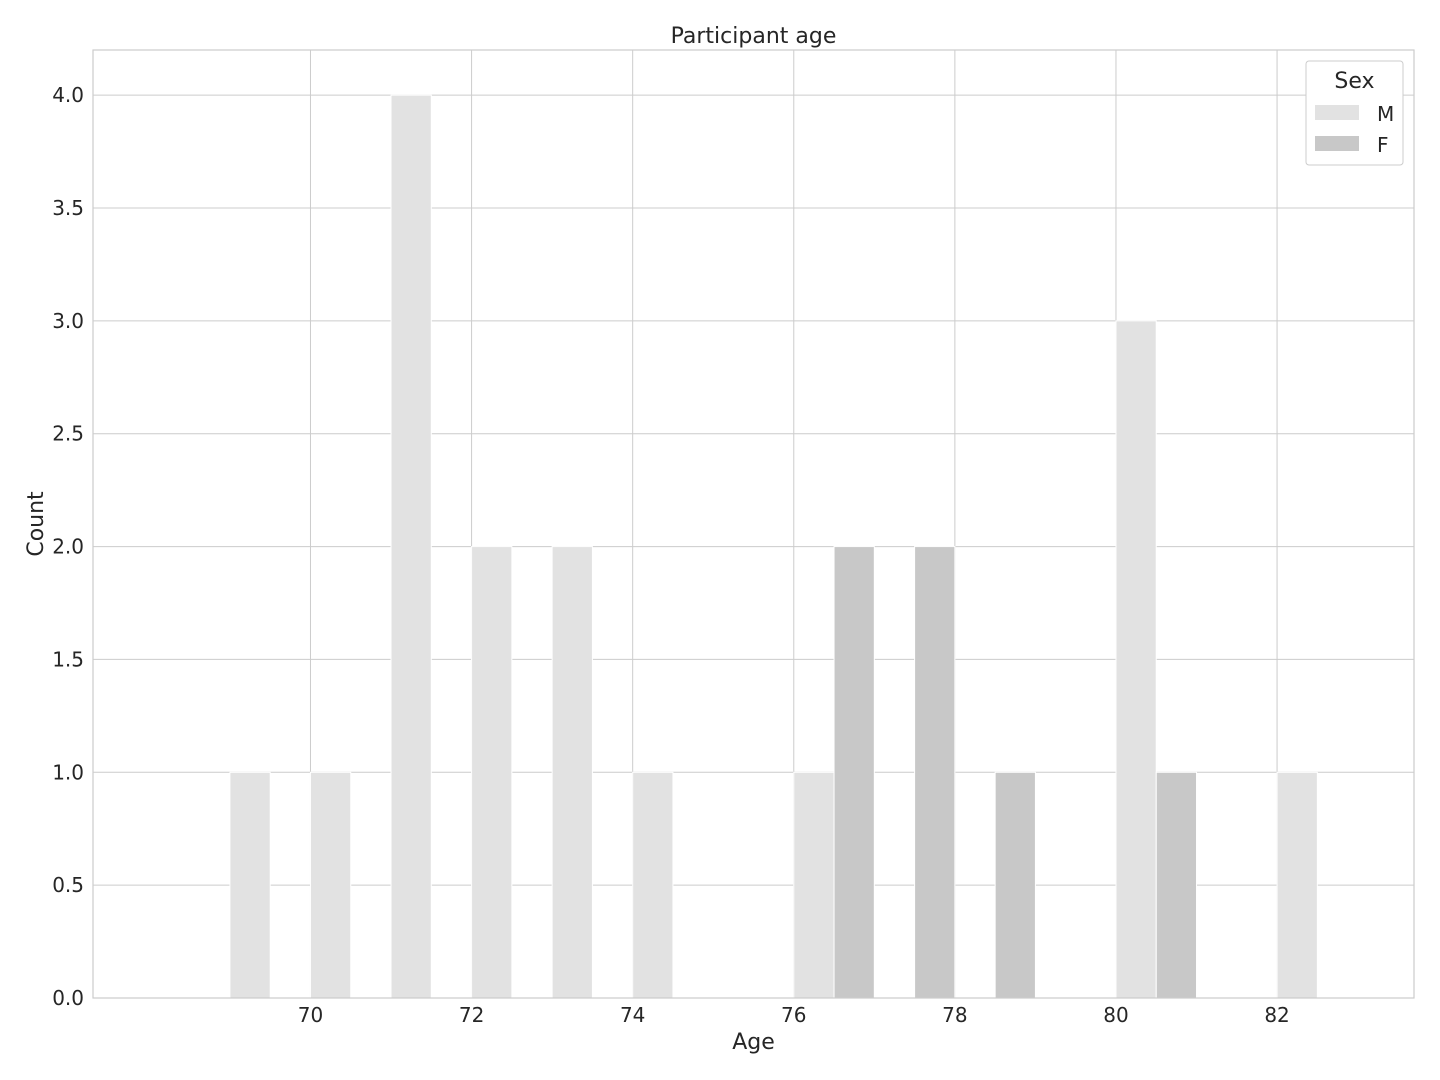  Describe the element at coordinates (1115, 1015) in the screenshot. I see `x-tick-label: 80` at that location.